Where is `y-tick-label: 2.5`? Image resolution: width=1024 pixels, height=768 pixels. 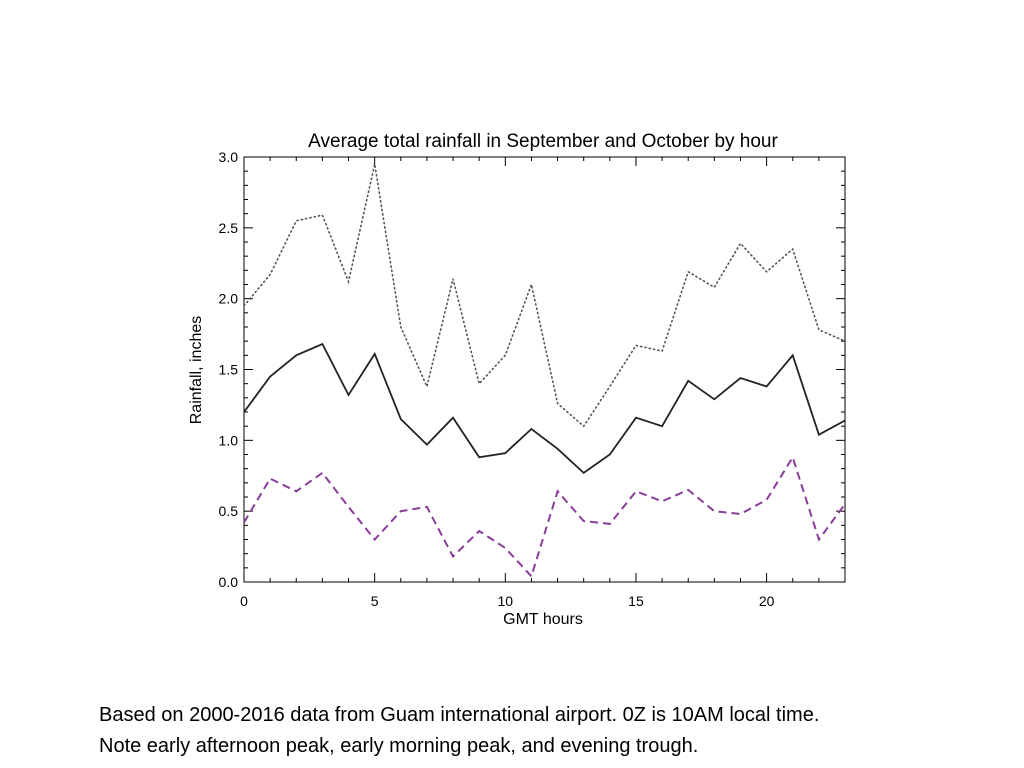 y-tick-label: 2.5 is located at coordinates (229, 228).